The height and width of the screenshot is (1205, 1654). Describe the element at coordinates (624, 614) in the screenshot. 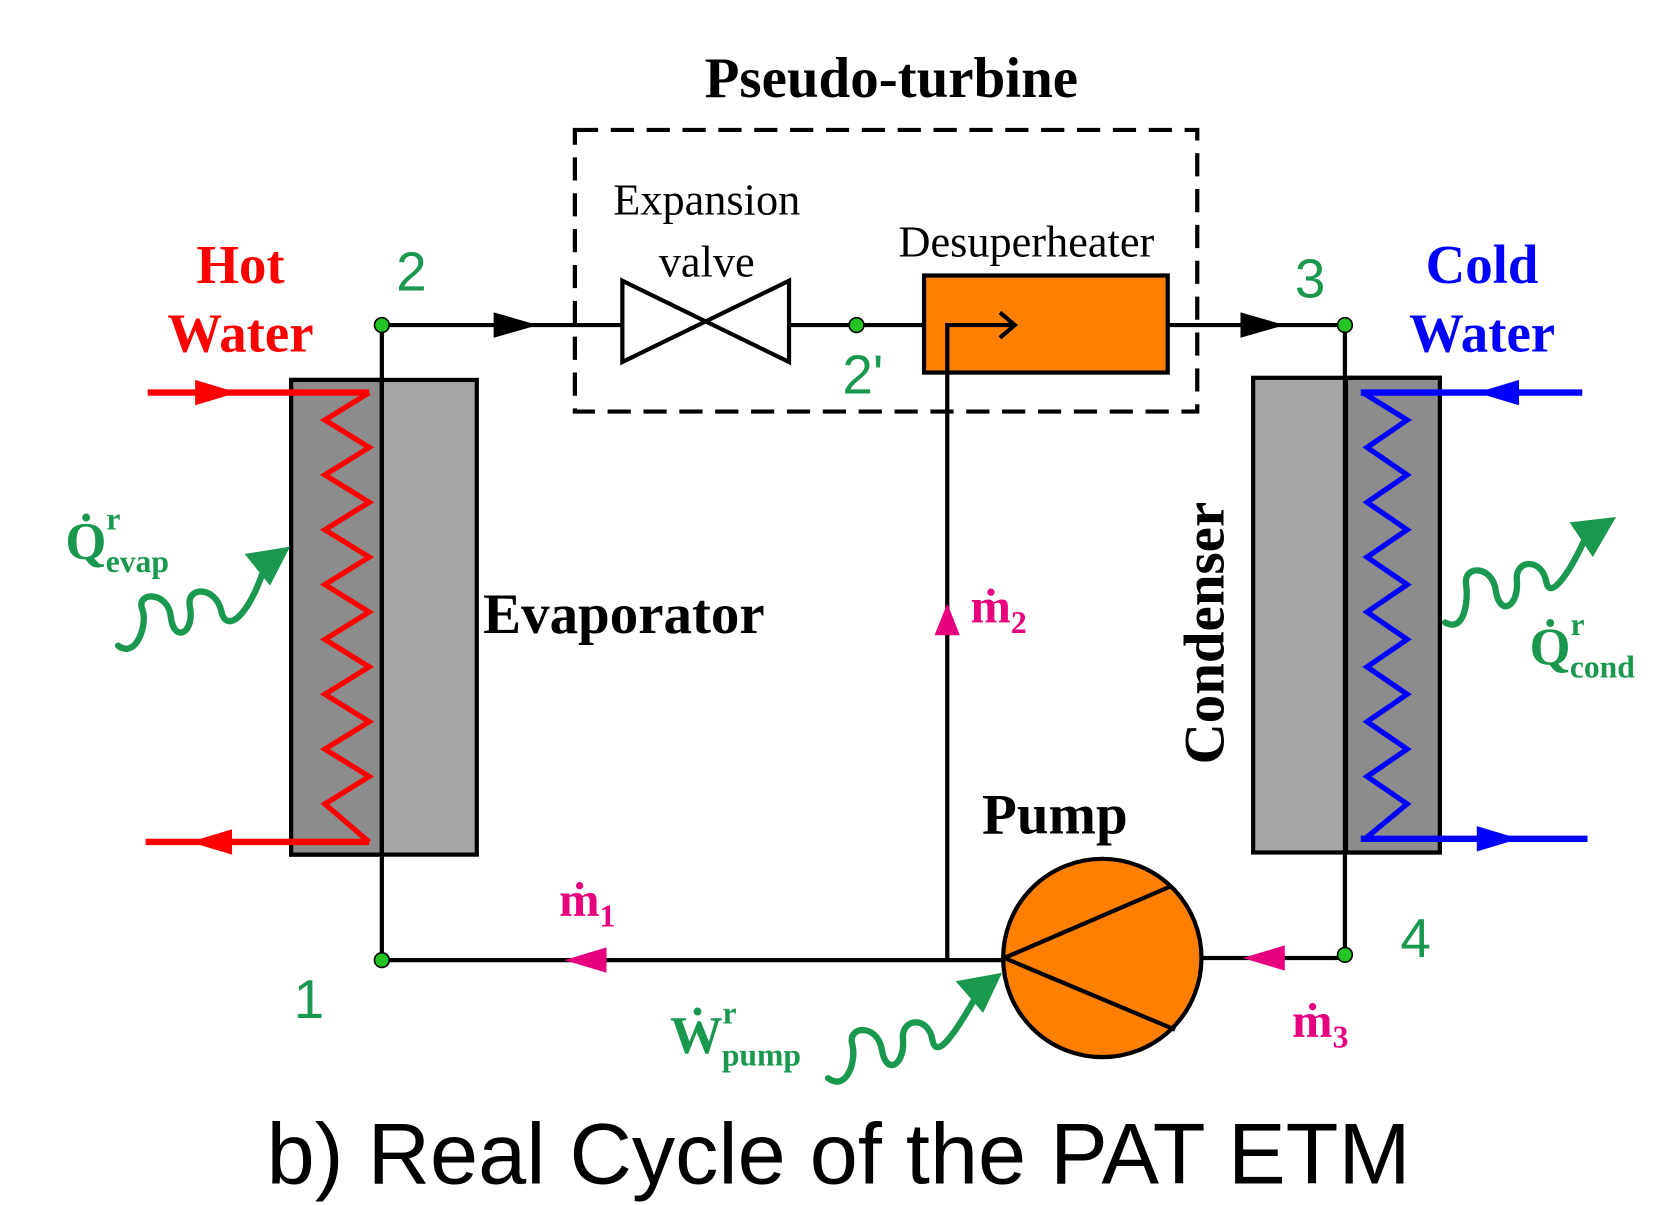

I see `label: Evaporator` at that location.